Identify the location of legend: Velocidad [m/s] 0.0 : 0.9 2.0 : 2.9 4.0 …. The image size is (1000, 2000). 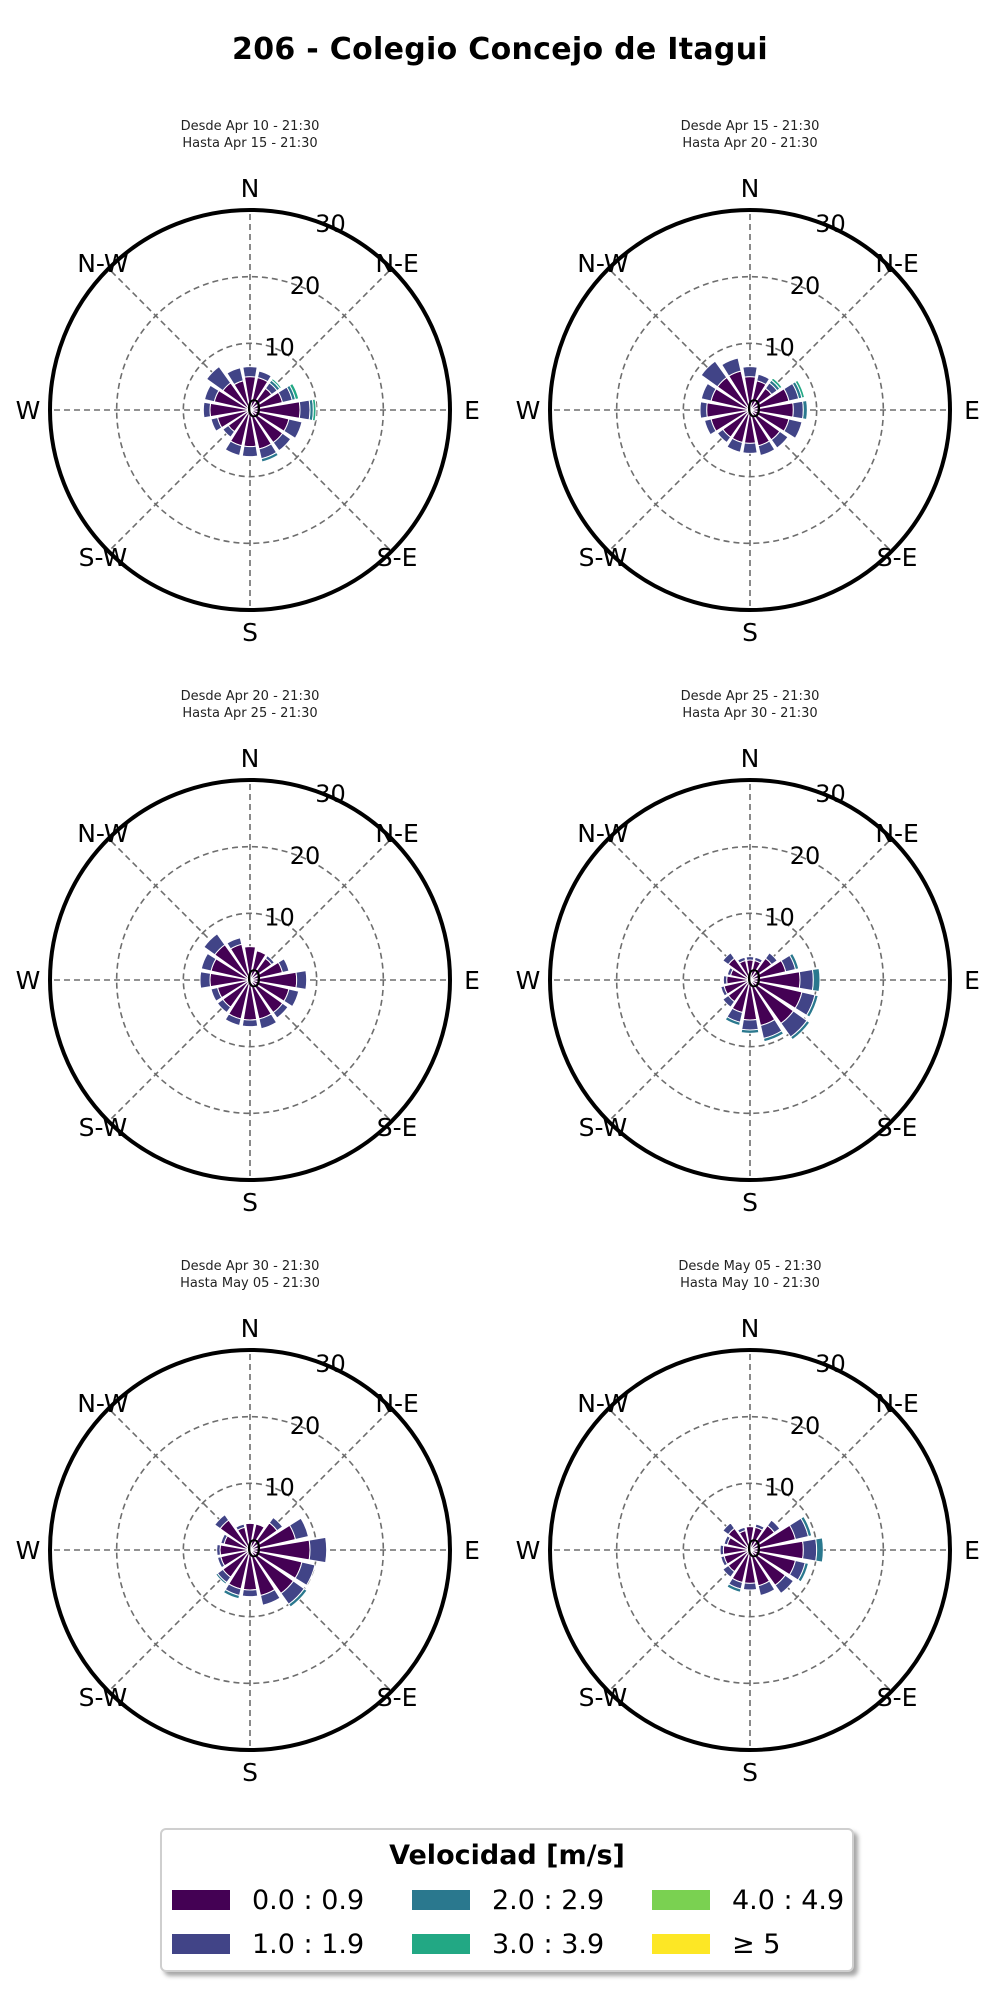
(507, 1900).